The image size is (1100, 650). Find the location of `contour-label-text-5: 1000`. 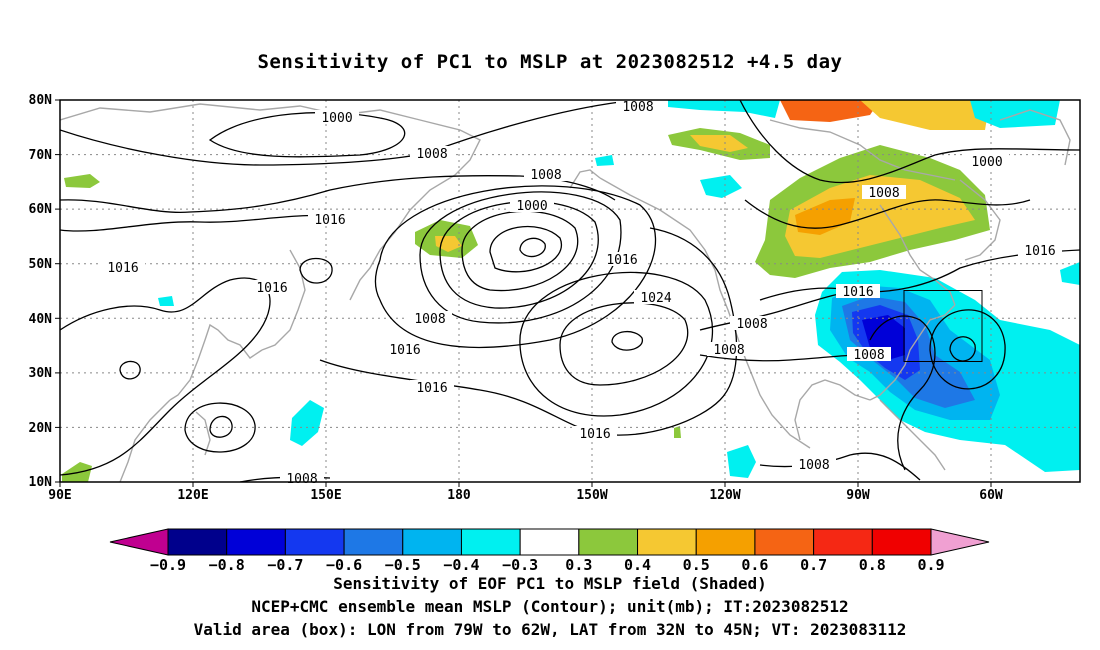

contour-label-text-5: 1000 is located at coordinates (531, 206).